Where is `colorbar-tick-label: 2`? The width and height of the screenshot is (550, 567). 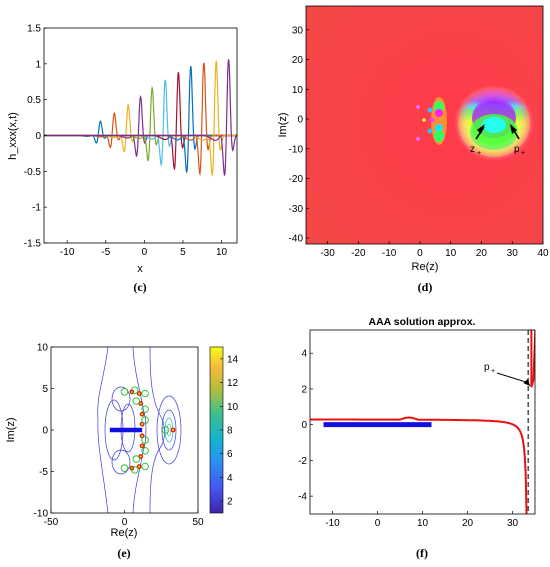
colorbar-tick-label: 2 is located at coordinates (230, 502).